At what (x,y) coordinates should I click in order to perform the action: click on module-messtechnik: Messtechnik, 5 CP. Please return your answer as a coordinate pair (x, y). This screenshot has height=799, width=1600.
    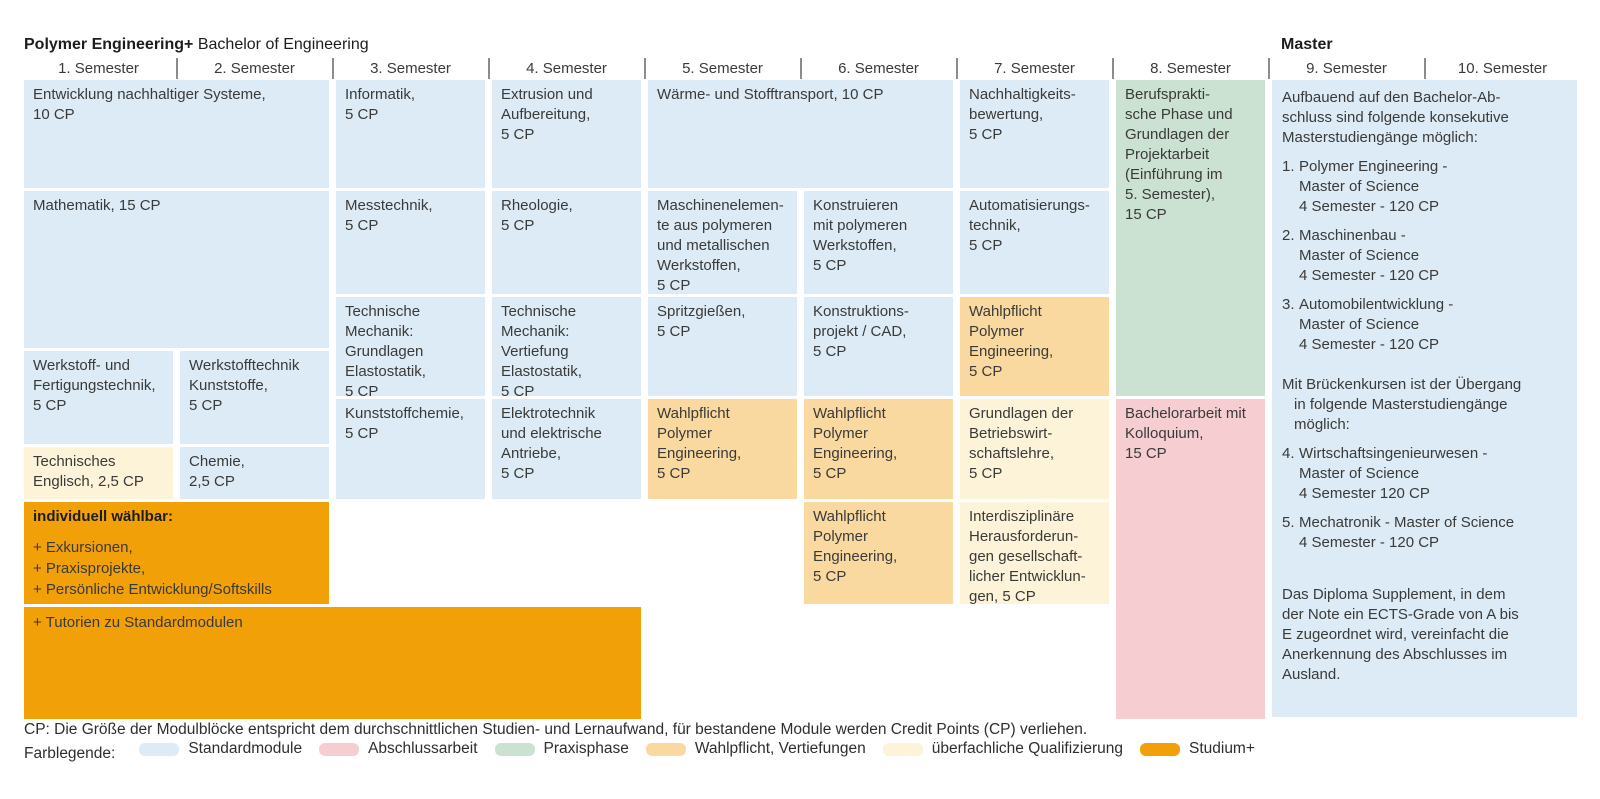
    Looking at the image, I should click on (410, 242).